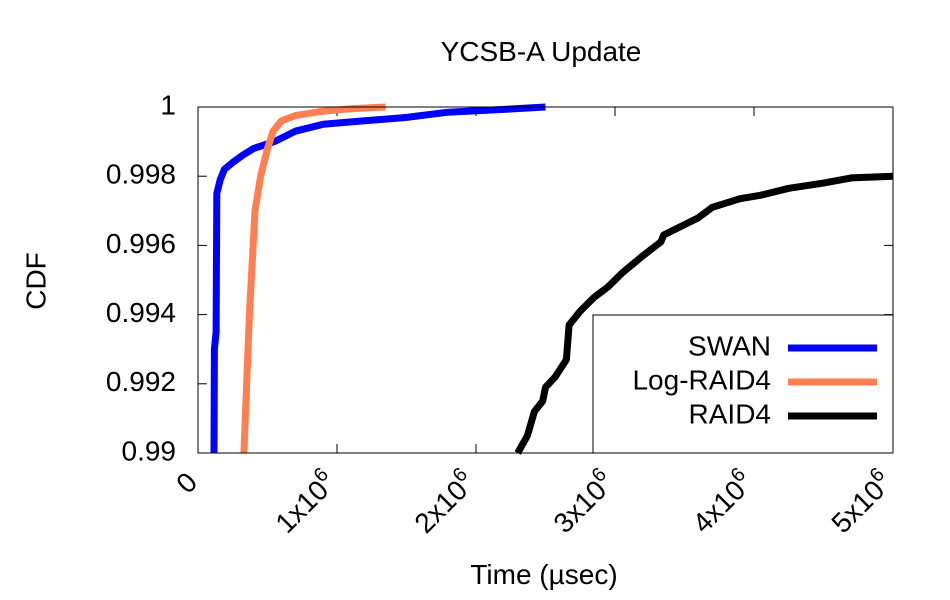  I want to click on legend-label: RAID4, so click(730, 413).